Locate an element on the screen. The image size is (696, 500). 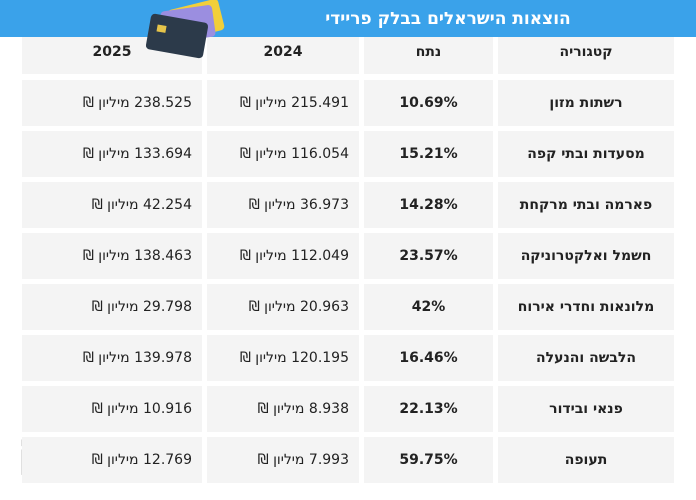
category-cell: חשמל ואלקטרוניקה is located at coordinates (586, 256).